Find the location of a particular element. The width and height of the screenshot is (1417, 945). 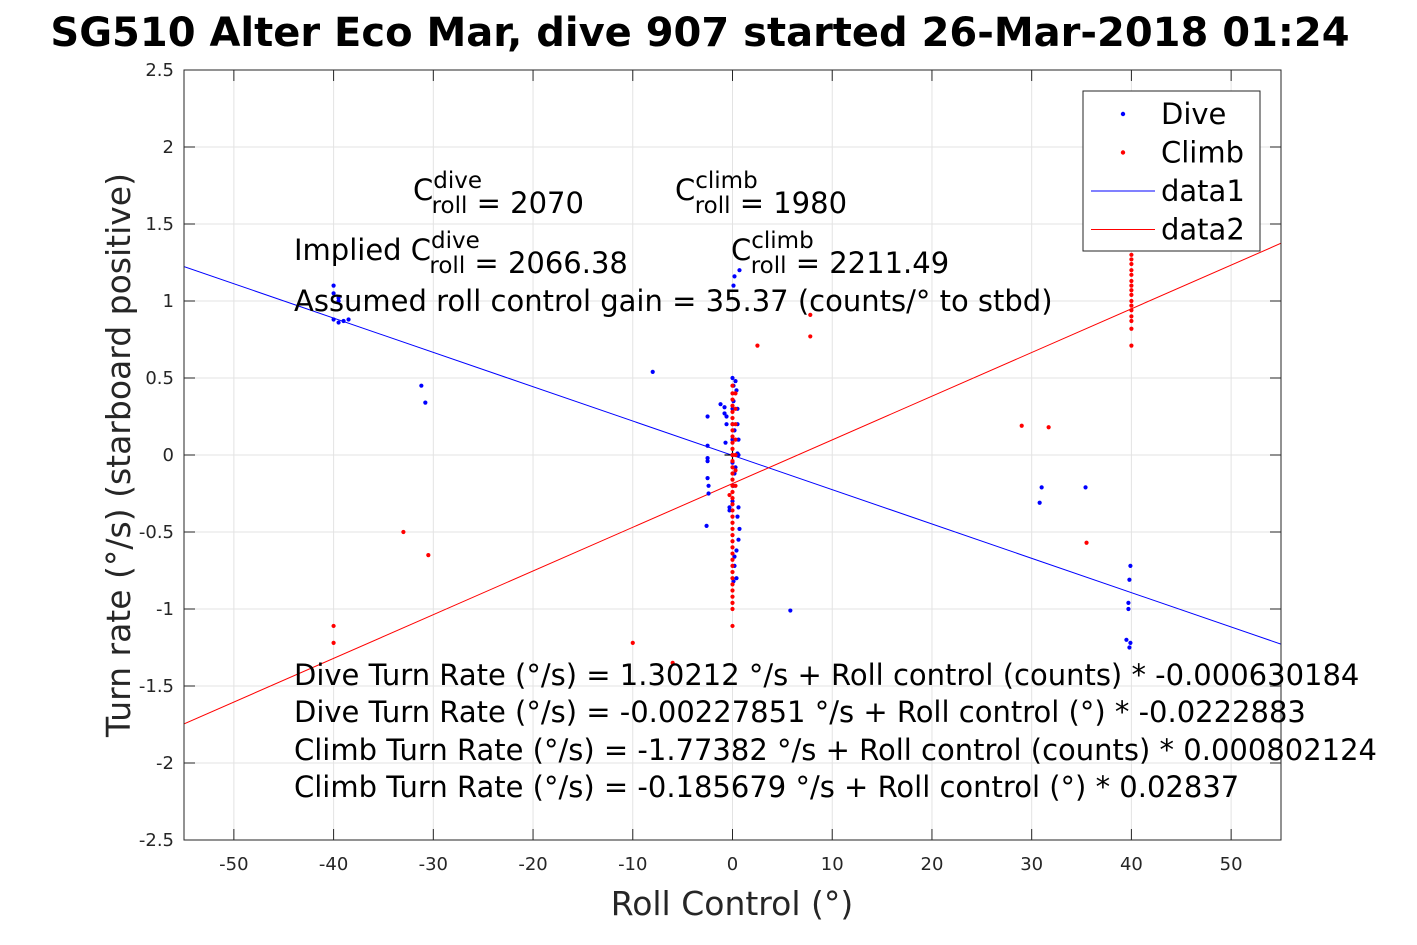

x-tick-label: -40 is located at coordinates (333, 864).